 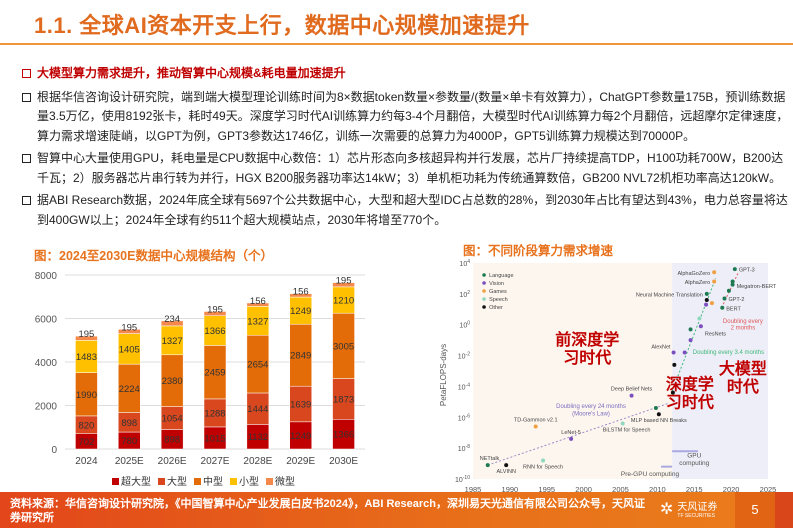 What do you see at coordinates (587, 339) in the screenshot?
I see `era-label: 前深度学` at bounding box center [587, 339].